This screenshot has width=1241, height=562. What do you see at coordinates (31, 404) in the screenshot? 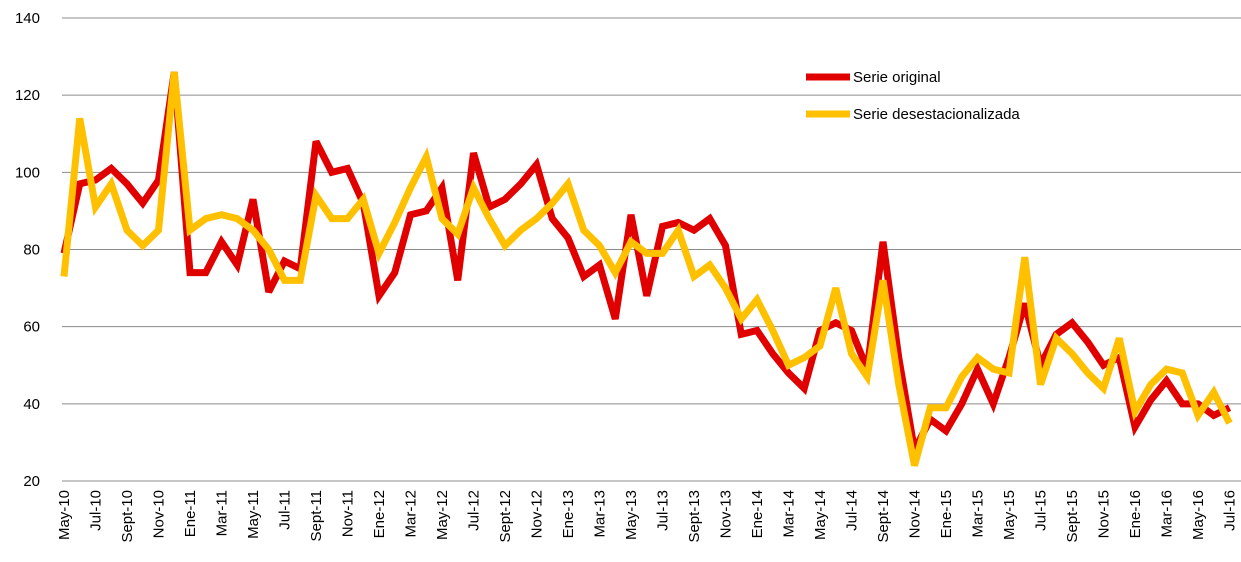
I see `y-tick-label: 40` at bounding box center [31, 404].